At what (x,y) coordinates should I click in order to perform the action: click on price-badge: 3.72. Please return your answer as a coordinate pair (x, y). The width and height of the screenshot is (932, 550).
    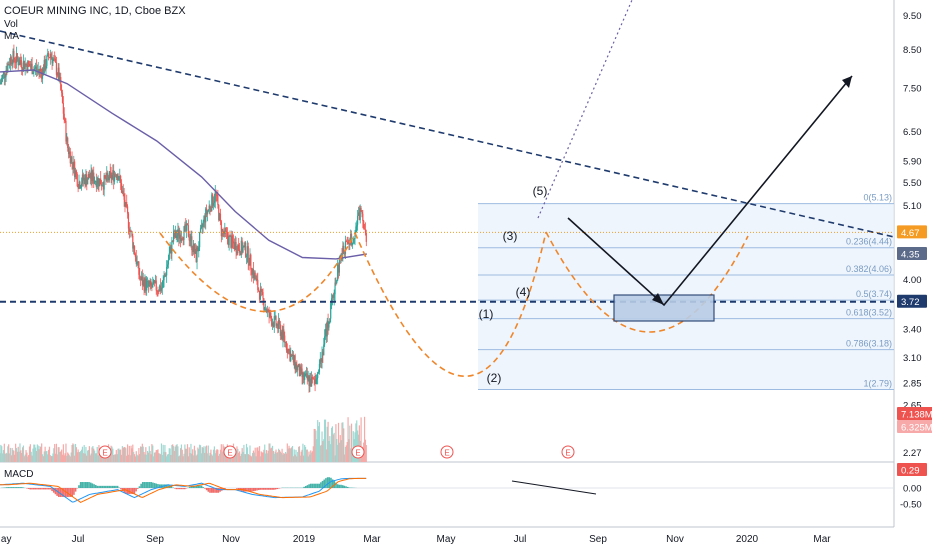
    Looking at the image, I should click on (912, 301).